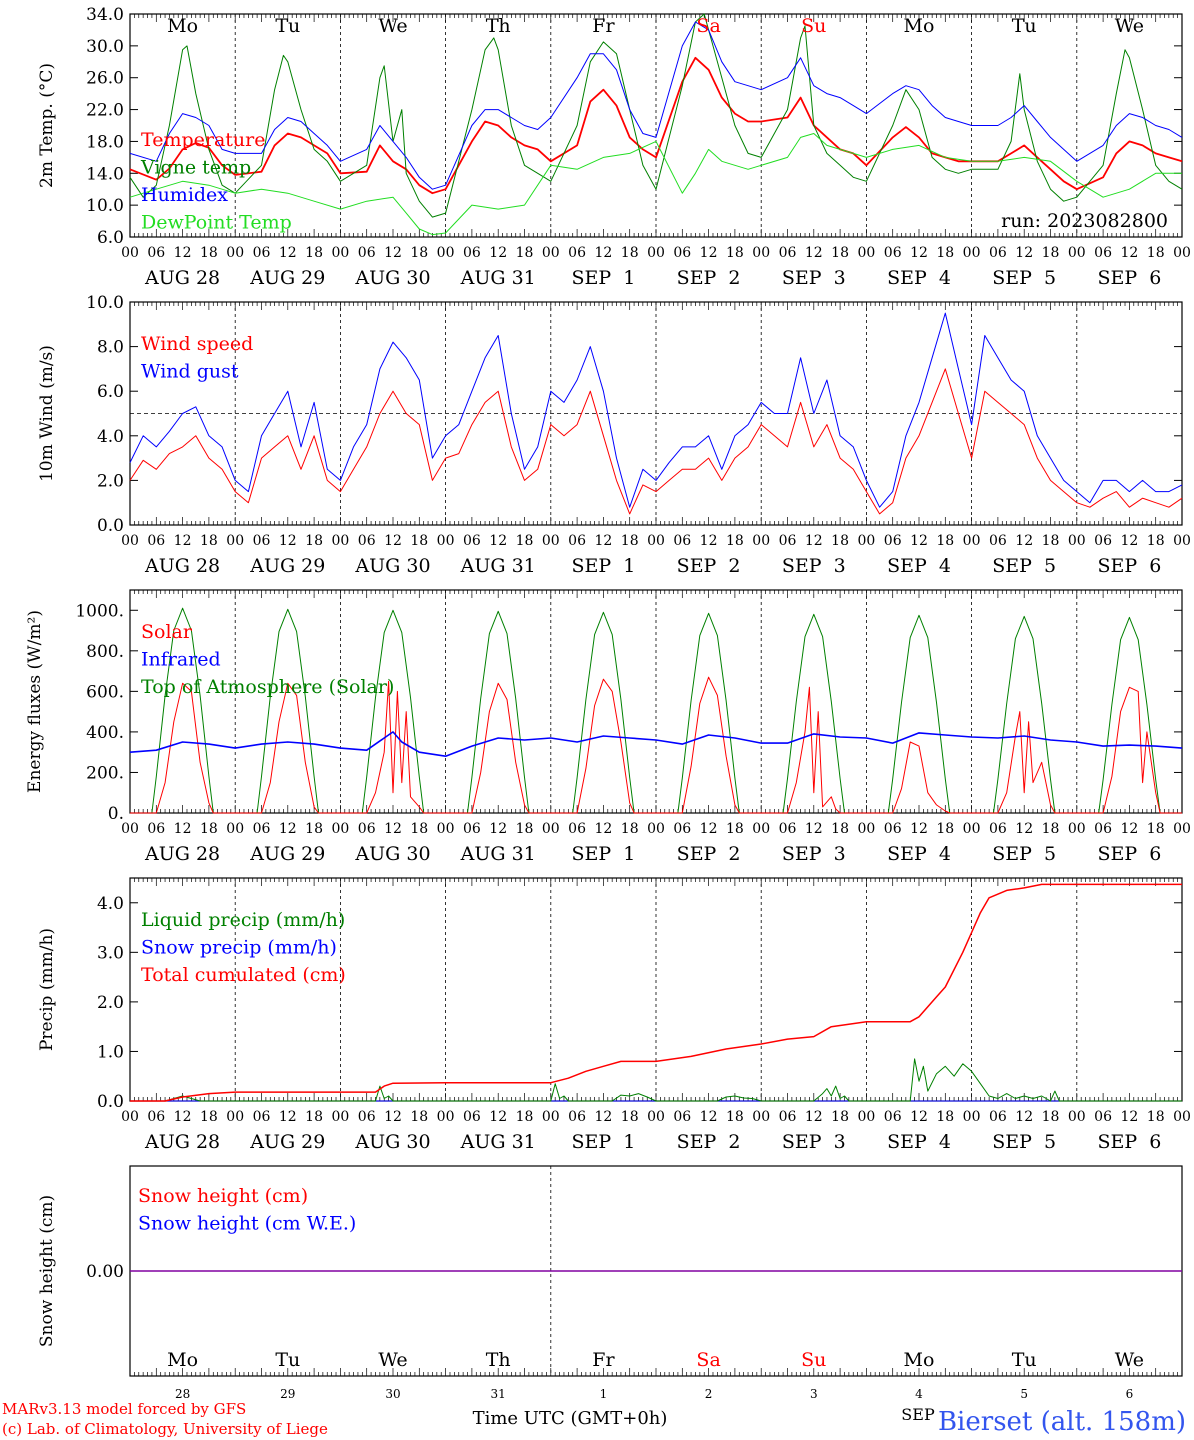 This screenshot has width=1194, height=1440. Describe the element at coordinates (603, 26) in the screenshot. I see `weekday-label: Fr` at that location.